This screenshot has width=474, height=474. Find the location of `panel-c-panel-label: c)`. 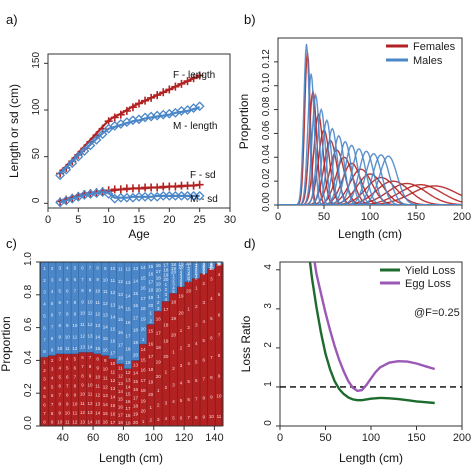

panel-c-panel-label: c) is located at coordinates (11, 243).